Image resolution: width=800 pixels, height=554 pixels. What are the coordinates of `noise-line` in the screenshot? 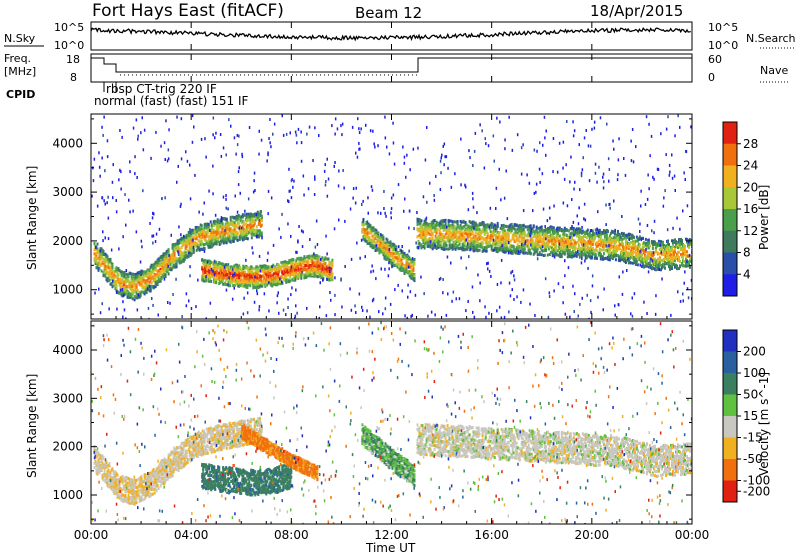 It's located at (390, 34).